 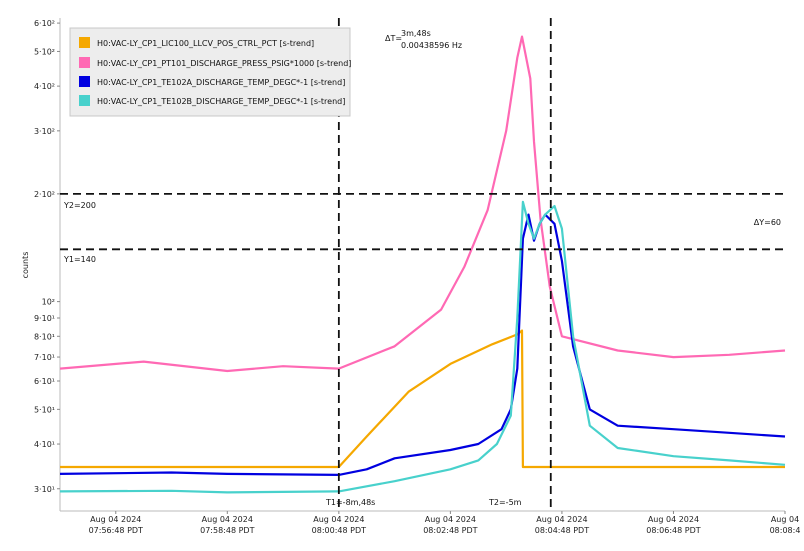 What do you see at coordinates (44, 489) in the screenshot?
I see `y-tick-label: 3·10¹` at bounding box center [44, 489].